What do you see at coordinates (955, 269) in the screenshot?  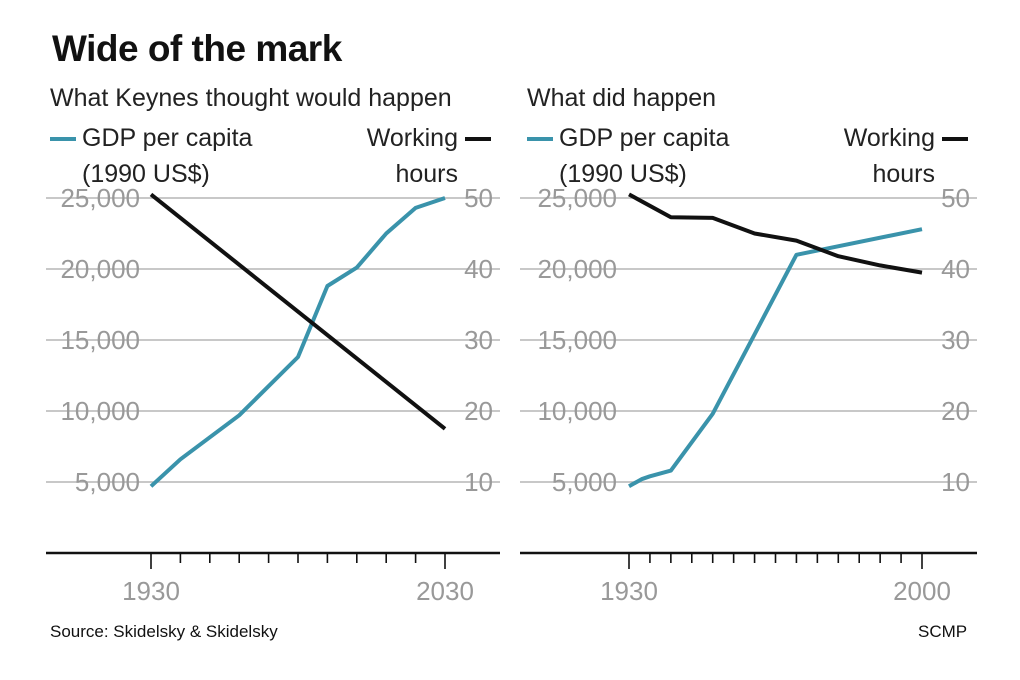 I see `right-y-right-tick-label-40: 40` at bounding box center [955, 269].